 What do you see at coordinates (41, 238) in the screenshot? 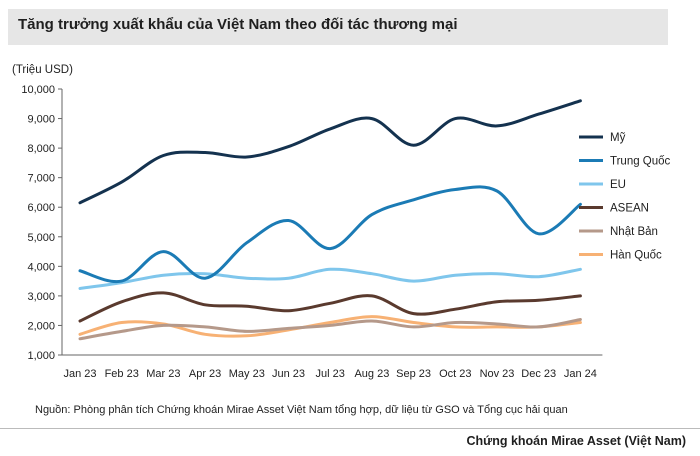
I see `y-tick-label: 5,000` at bounding box center [41, 238].